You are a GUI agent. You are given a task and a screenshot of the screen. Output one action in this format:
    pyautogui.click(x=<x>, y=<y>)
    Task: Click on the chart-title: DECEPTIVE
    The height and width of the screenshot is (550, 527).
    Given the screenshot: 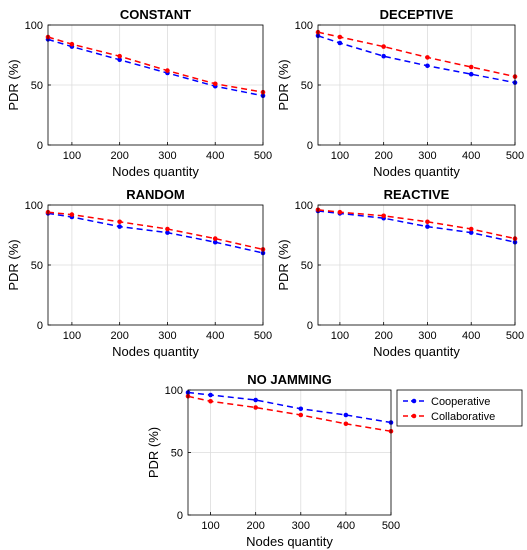 What is the action you would take?
    pyautogui.click(x=417, y=14)
    